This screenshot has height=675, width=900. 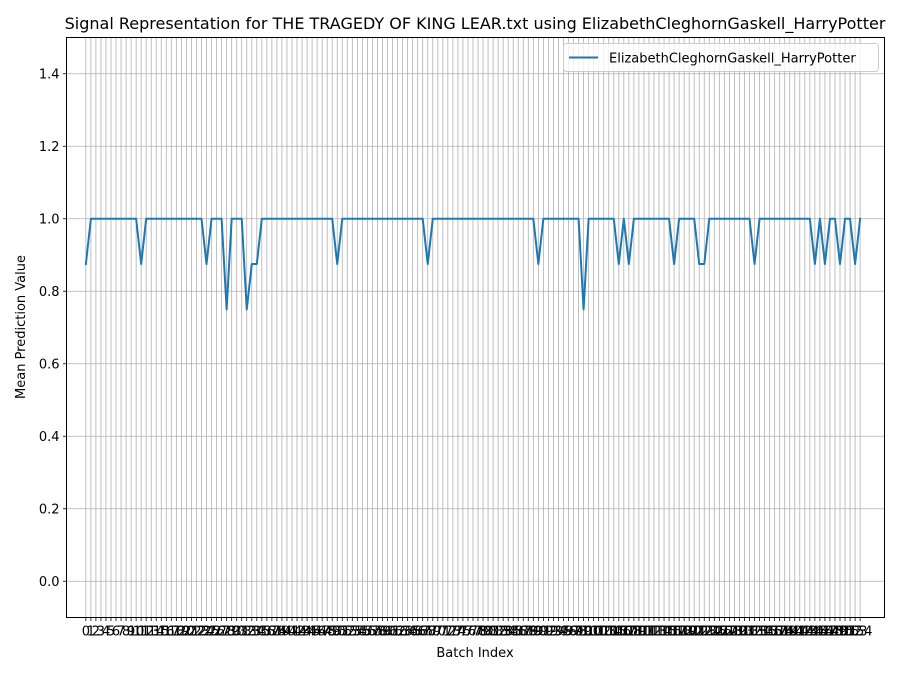 I want to click on x-tick-label: 60, so click(x=387, y=632).